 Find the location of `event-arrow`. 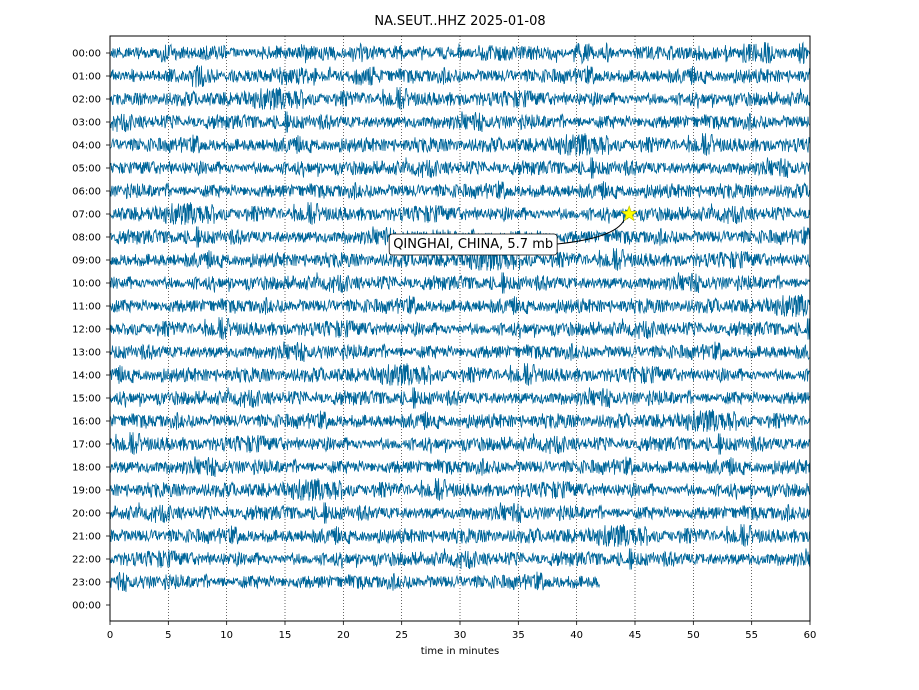

event-arrow is located at coordinates (591, 232).